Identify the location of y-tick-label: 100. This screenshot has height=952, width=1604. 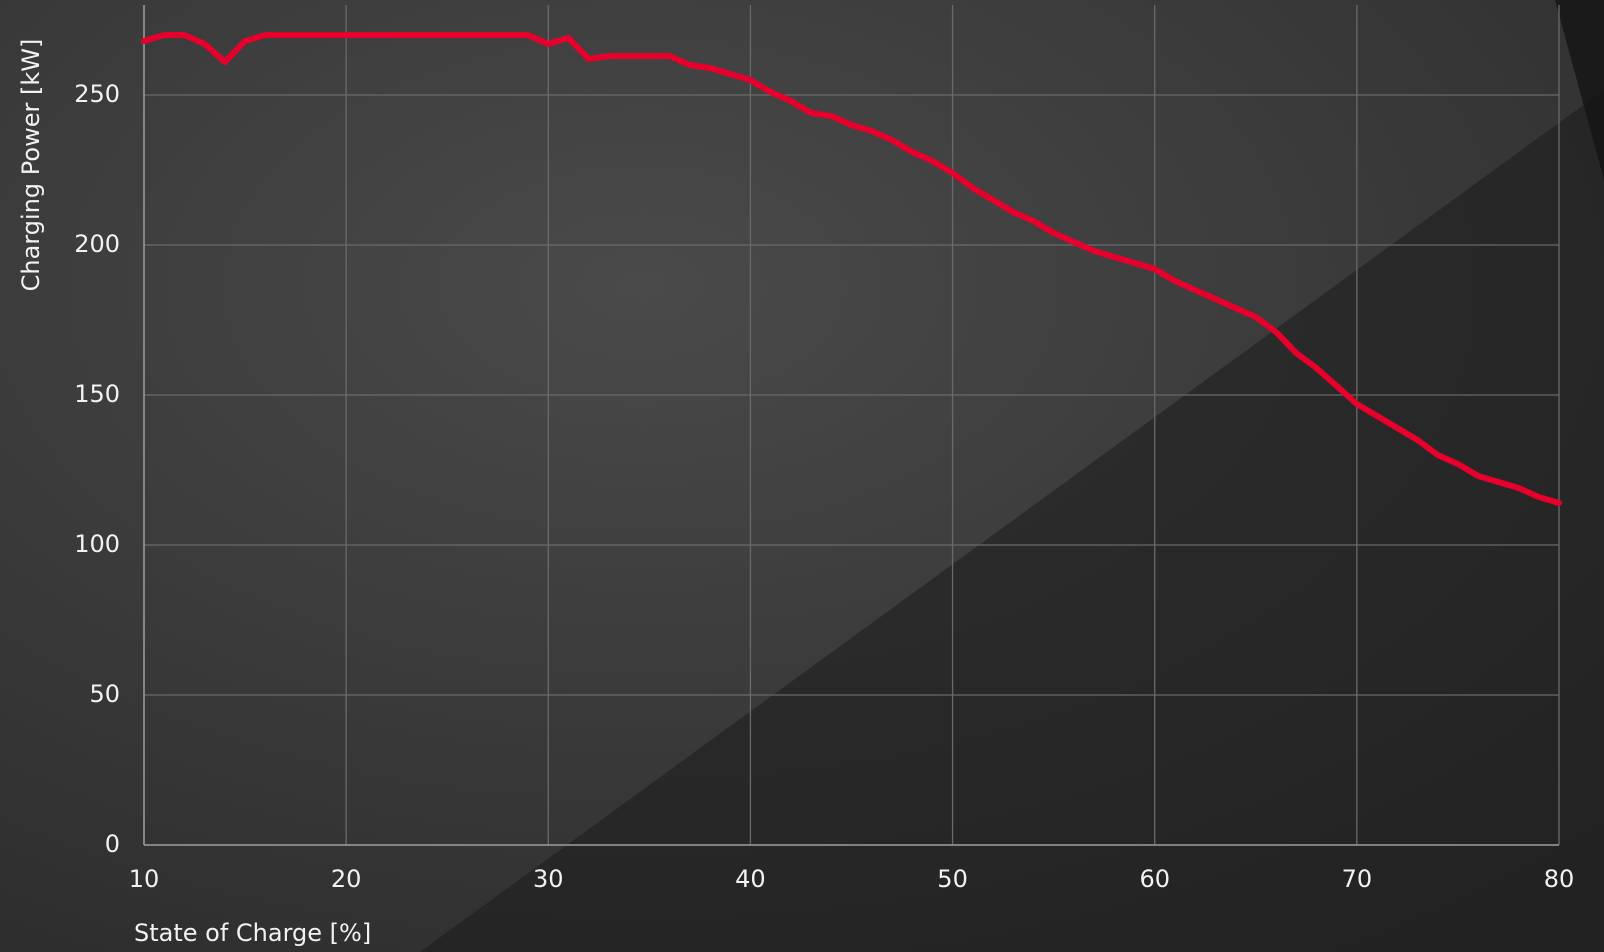
(97, 544).